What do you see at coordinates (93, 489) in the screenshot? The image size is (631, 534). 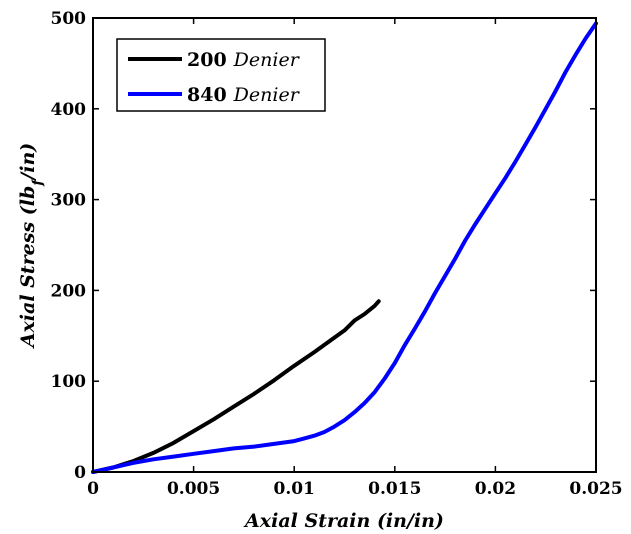 I see `x-tick-label-0: 0` at bounding box center [93, 489].